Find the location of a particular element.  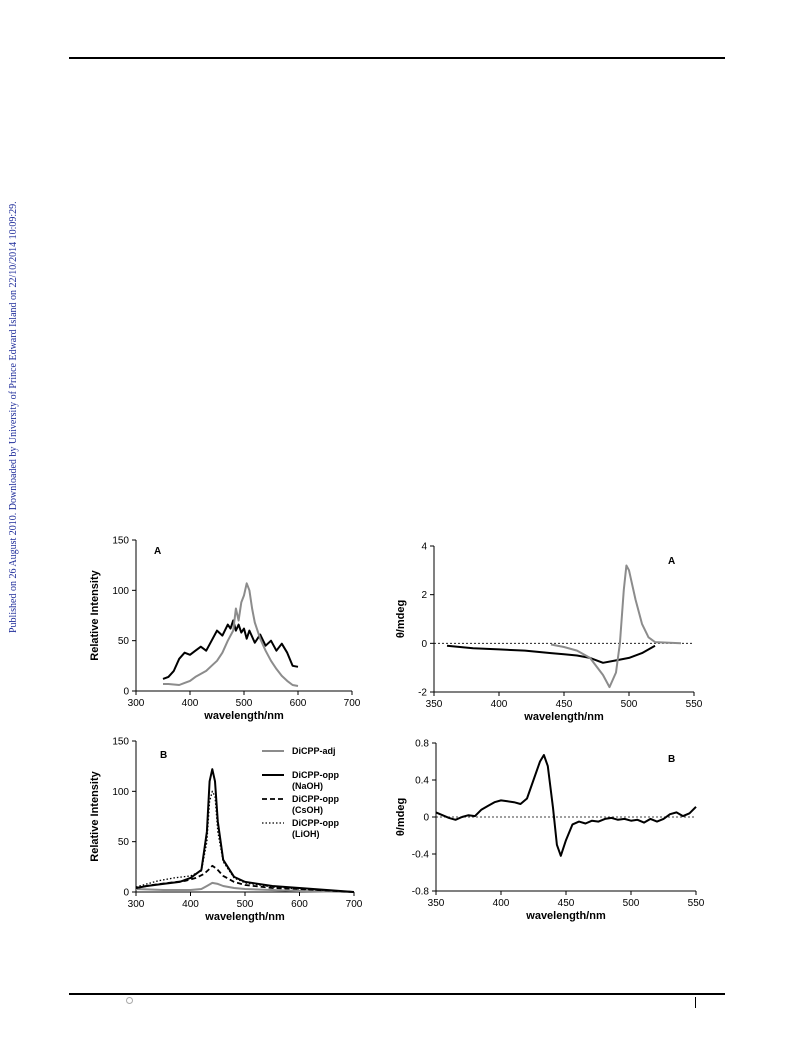

footer-rule is located at coordinates (397, 994).